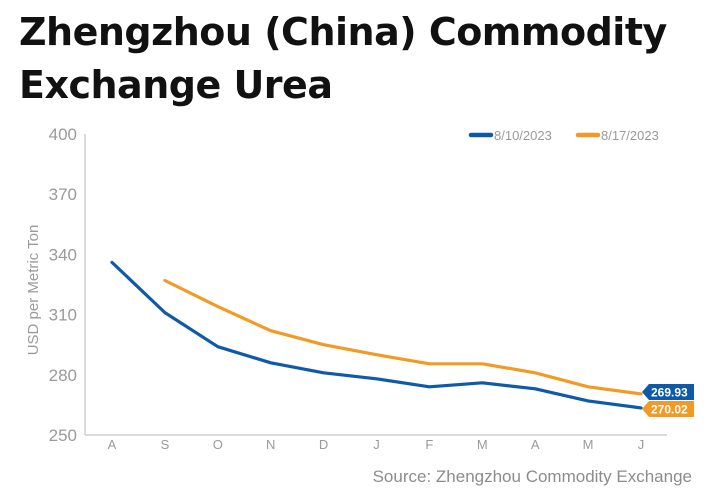  I want to click on y-tick-label: 370, so click(63, 194).